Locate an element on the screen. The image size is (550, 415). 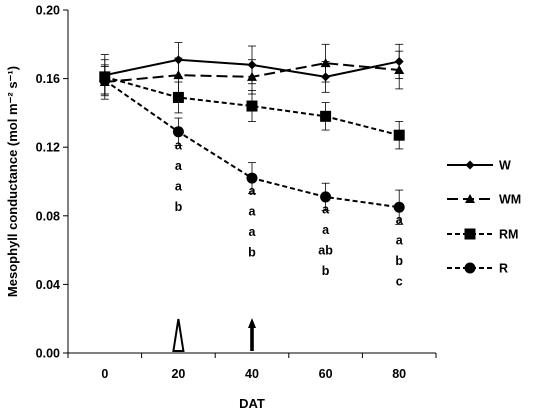
x-tick-label: 80 is located at coordinates (399, 374).